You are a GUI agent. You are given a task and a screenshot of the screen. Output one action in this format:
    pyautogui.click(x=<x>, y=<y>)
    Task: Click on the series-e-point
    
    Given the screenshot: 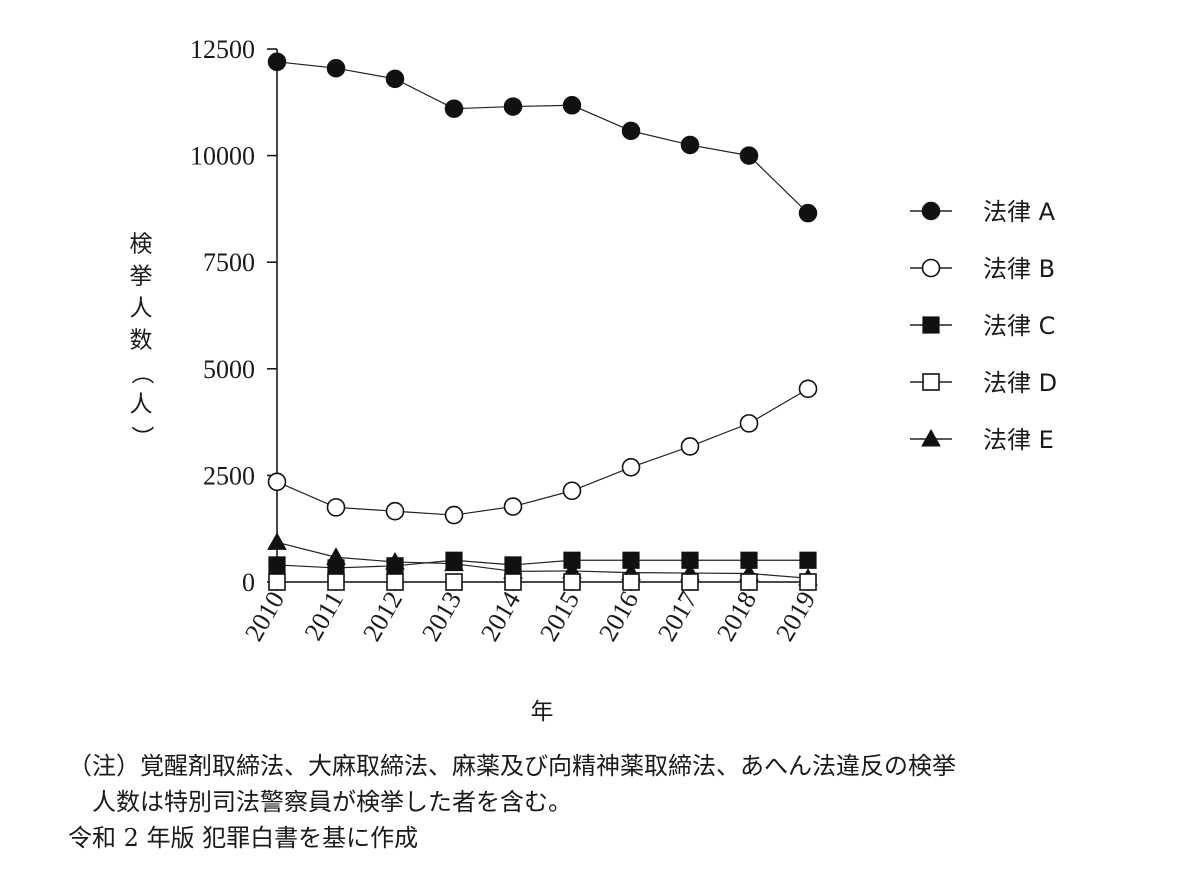 What is the action you would take?
    pyautogui.click(x=277, y=541)
    